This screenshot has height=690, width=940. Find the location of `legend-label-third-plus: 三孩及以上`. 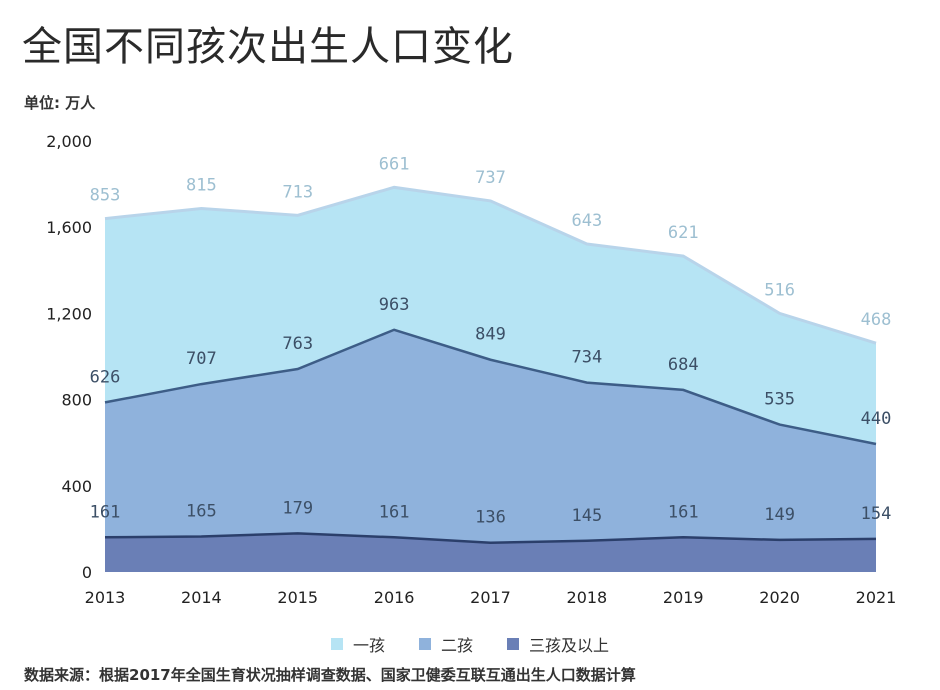

legend-label-third-plus: 三孩及以上 is located at coordinates (569, 645).